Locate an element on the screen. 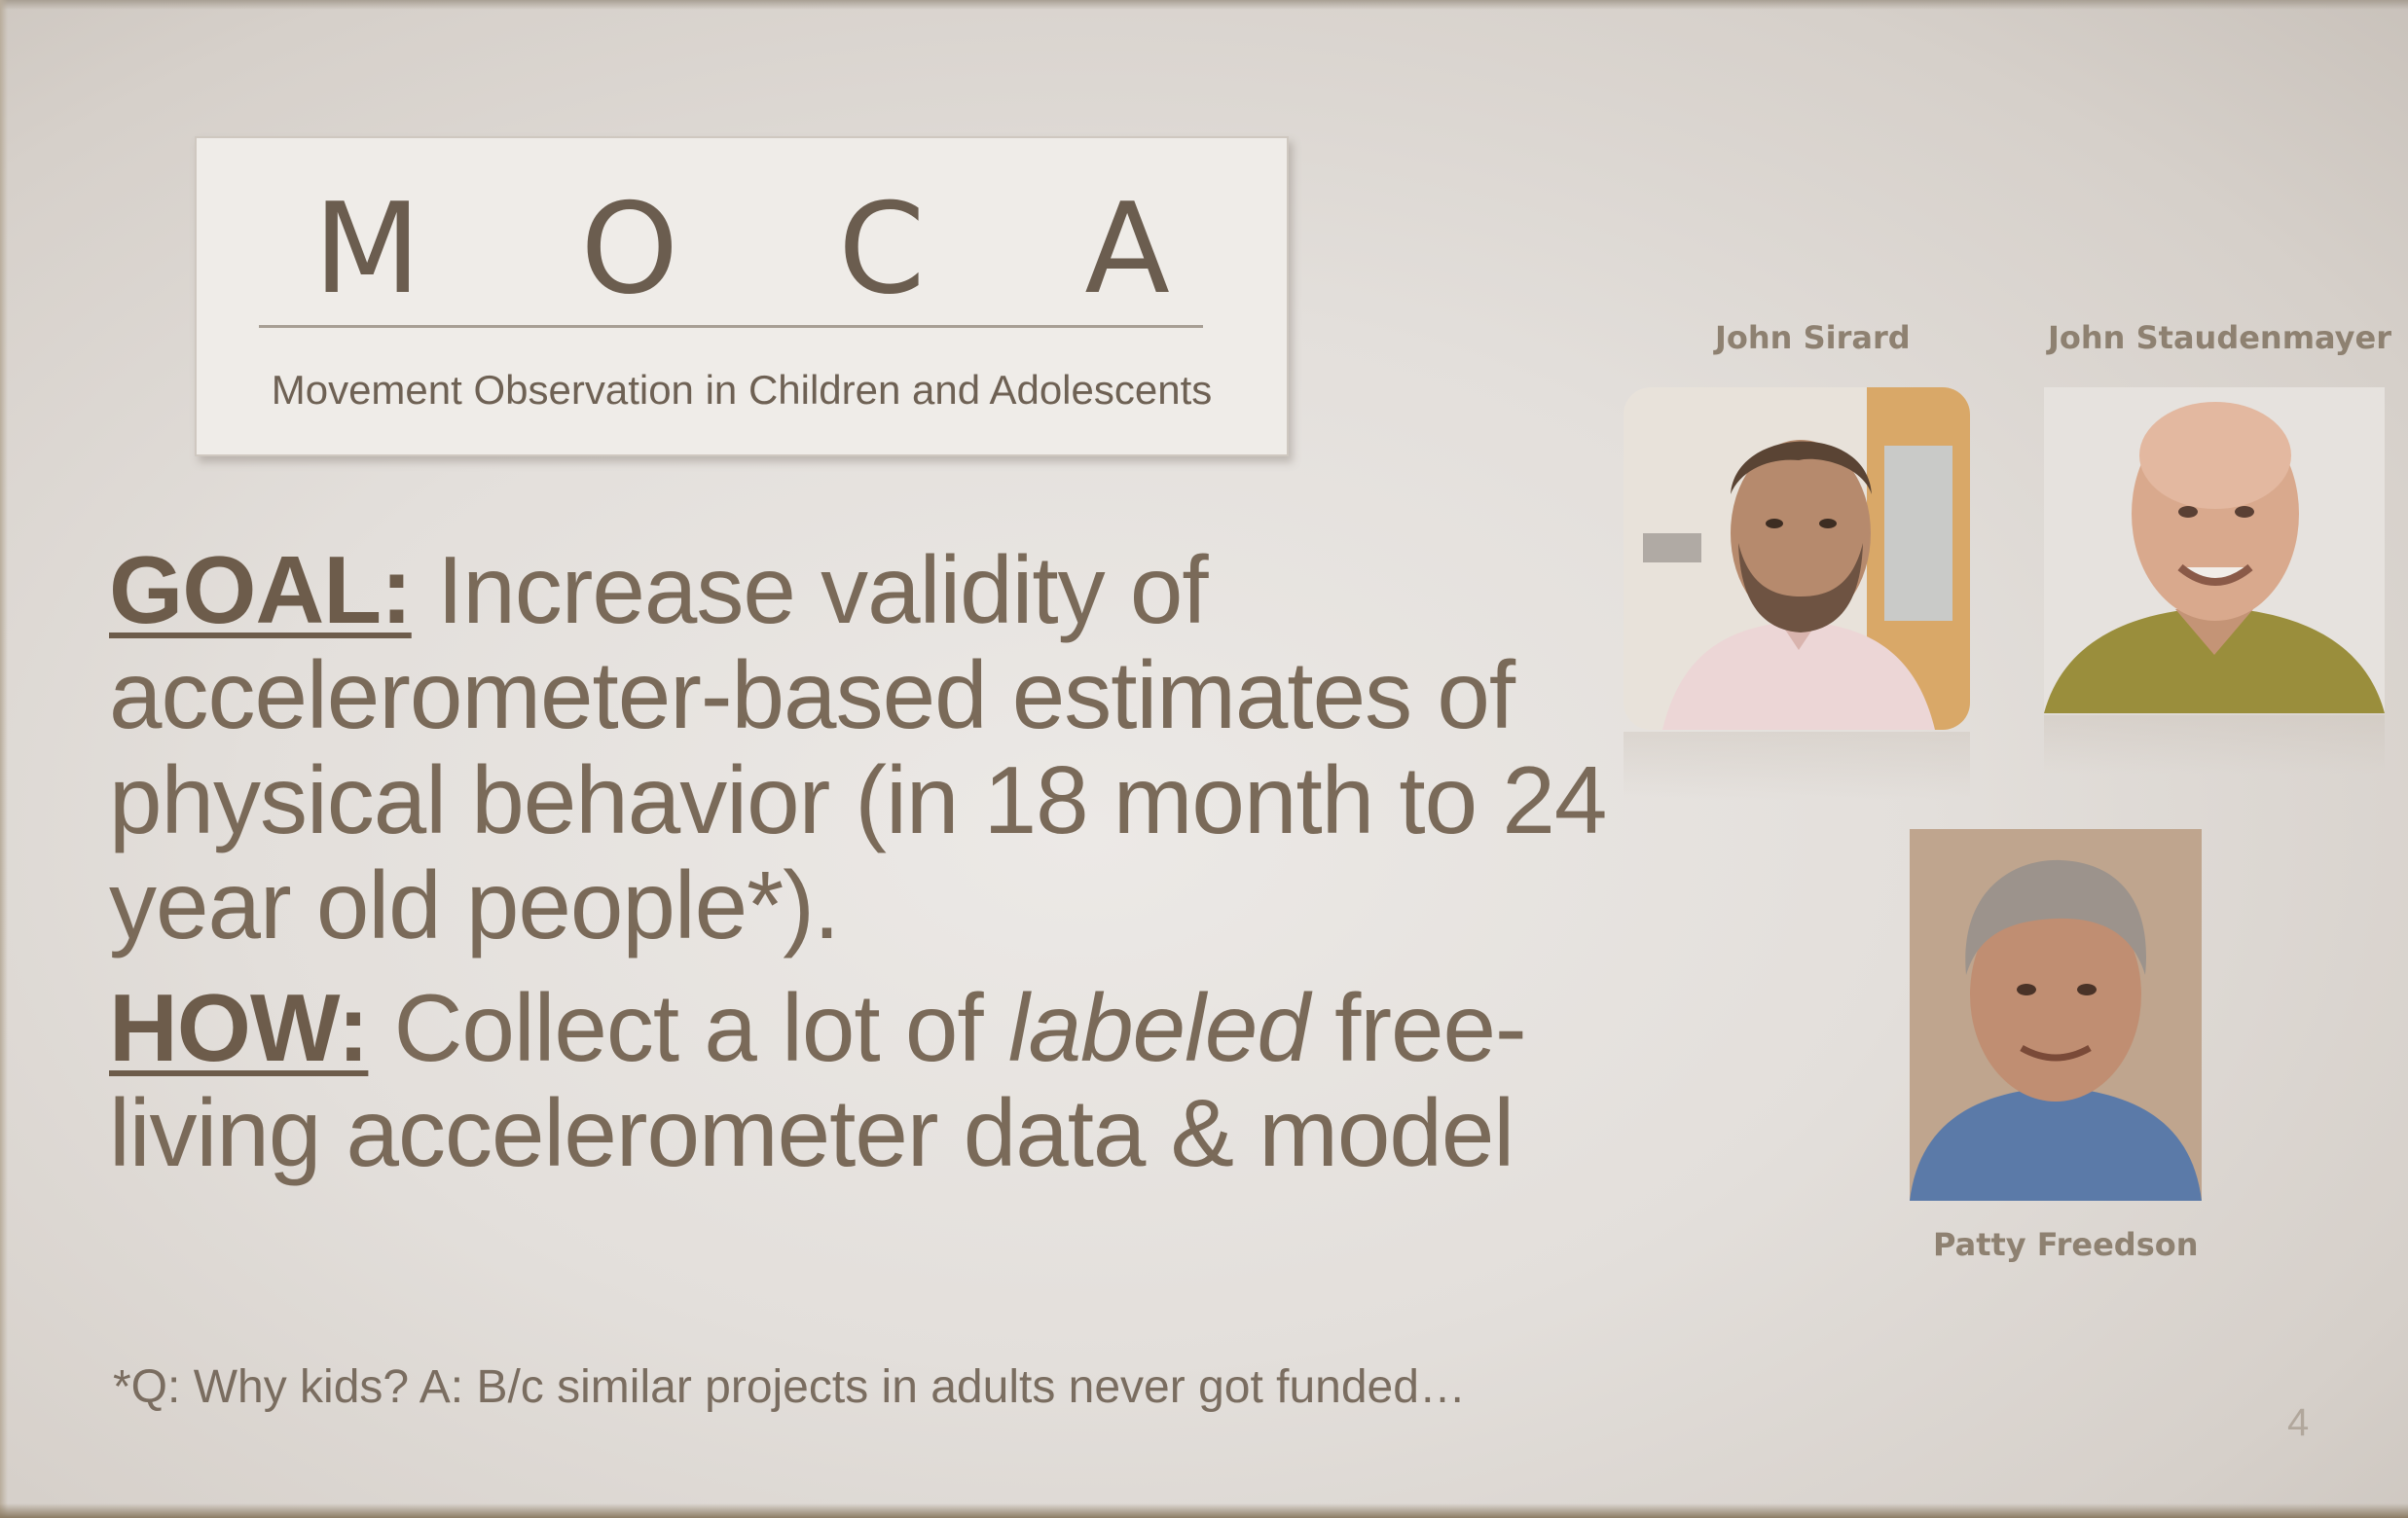 The image size is (2408, 1518). portrait-staudenmayer-reflection is located at coordinates (2214, 745).